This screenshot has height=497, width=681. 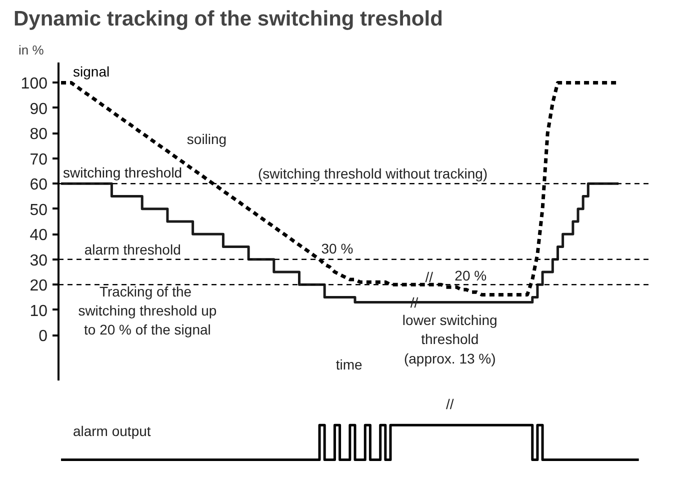 I want to click on annotation: //, so click(x=429, y=277).